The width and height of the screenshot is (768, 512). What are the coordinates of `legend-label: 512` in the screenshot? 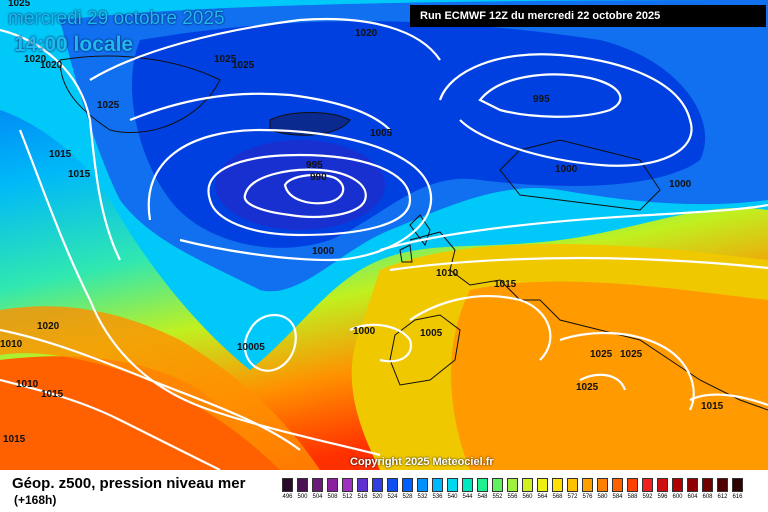 It's located at (347, 497).